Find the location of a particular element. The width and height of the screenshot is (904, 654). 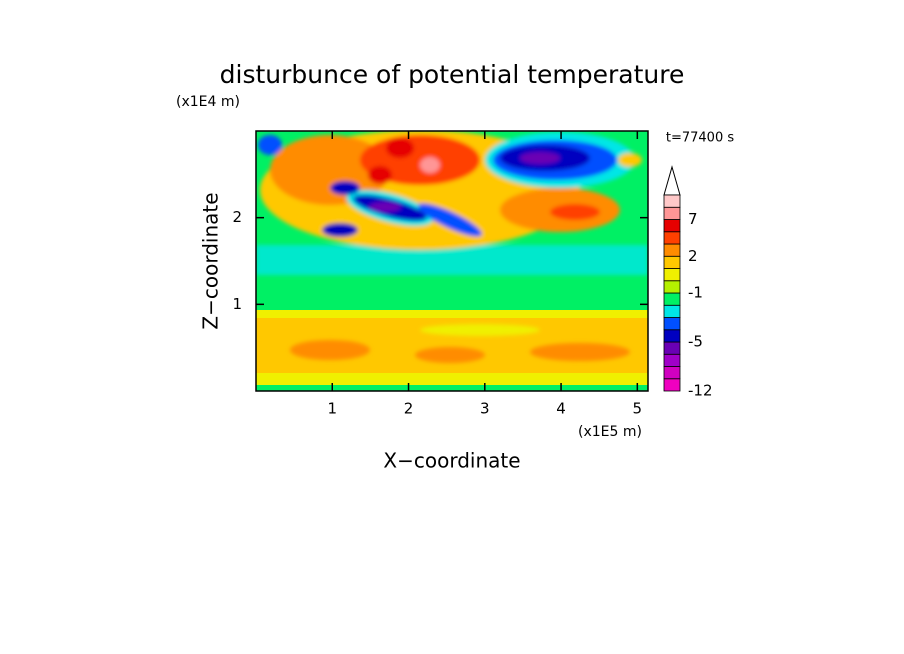

colorbar-label: -1 is located at coordinates (695, 293).